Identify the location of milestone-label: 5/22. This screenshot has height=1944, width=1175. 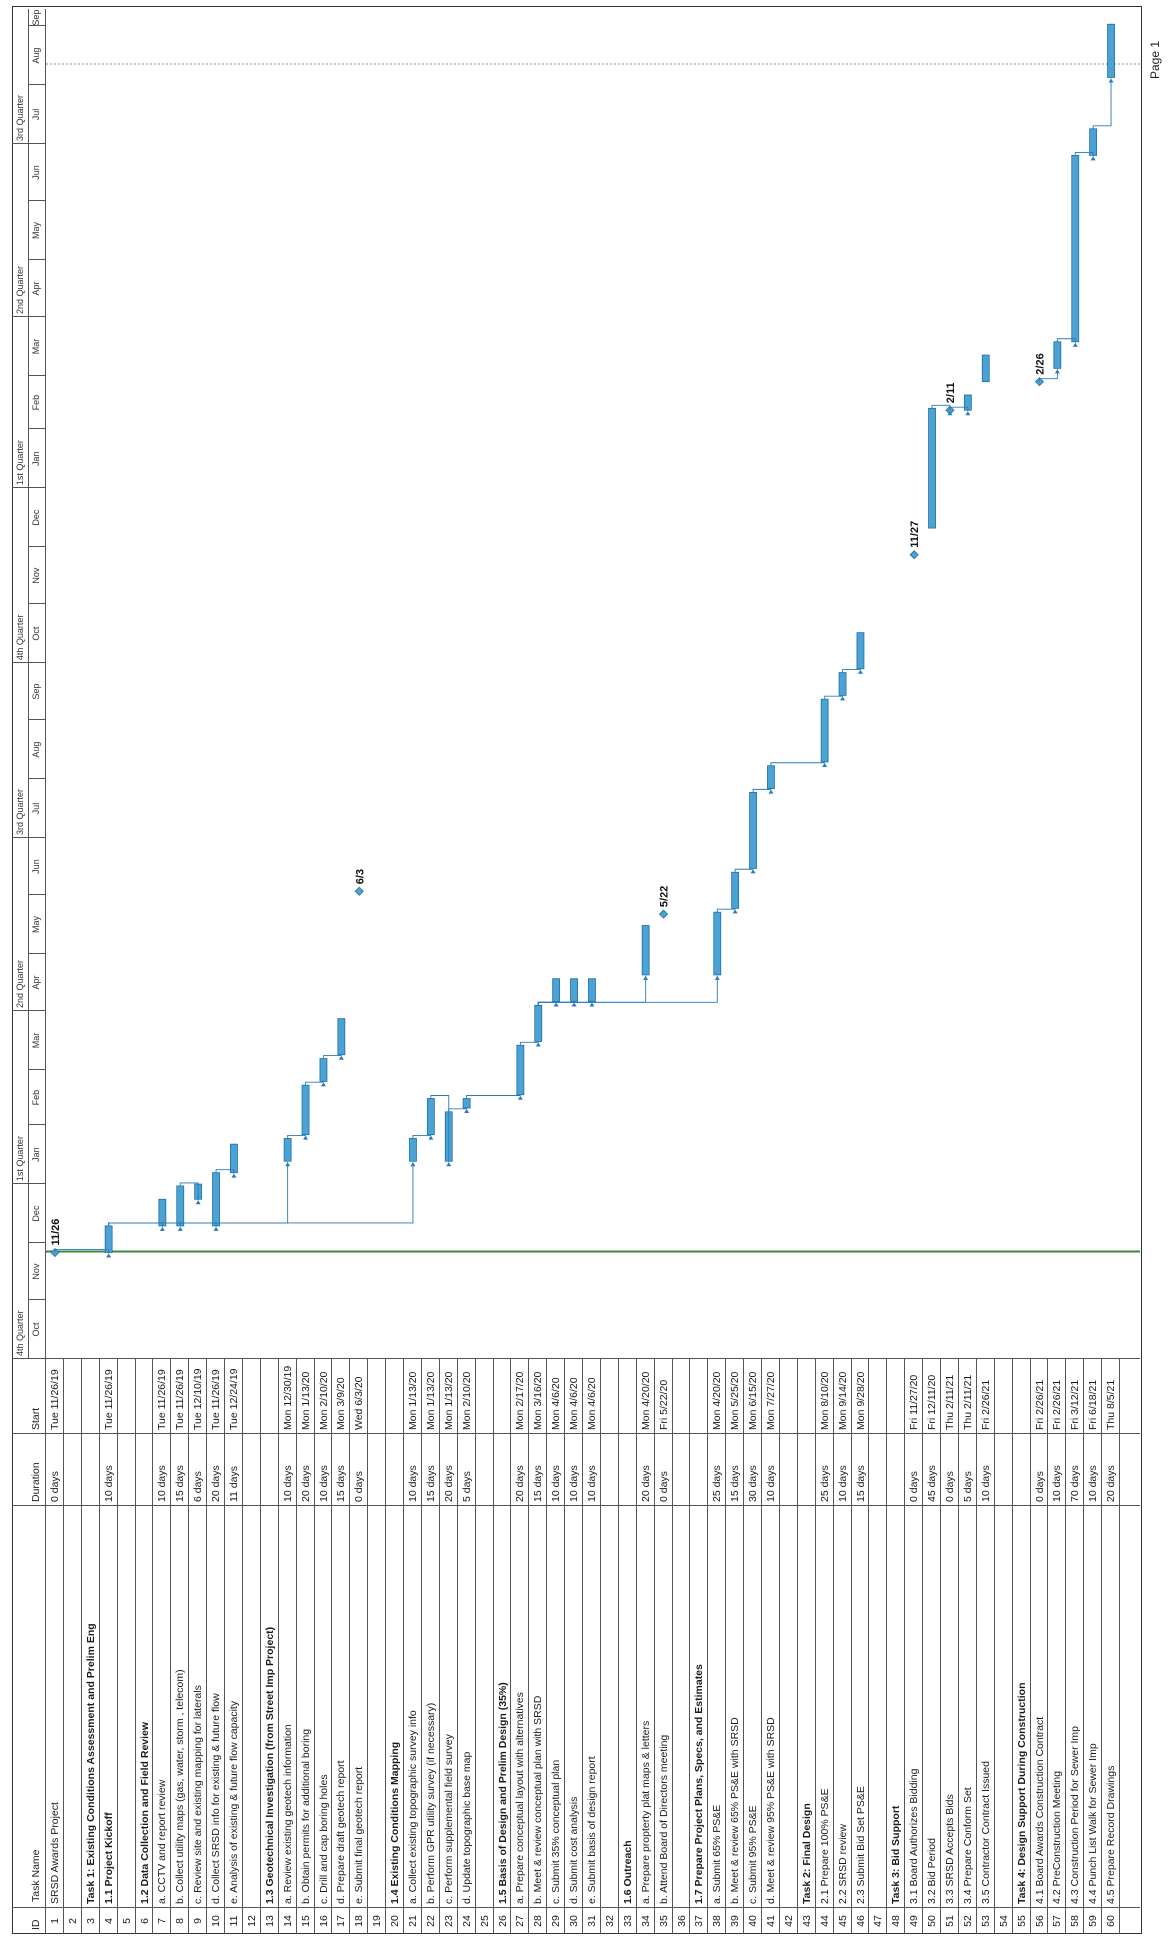
(665, 896).